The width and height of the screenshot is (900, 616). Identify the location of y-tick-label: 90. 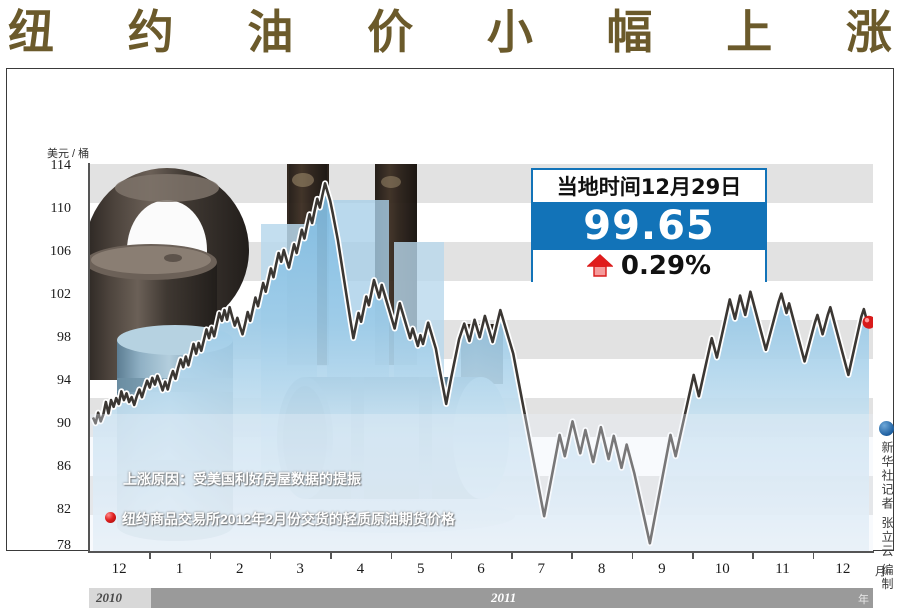
(64, 423).